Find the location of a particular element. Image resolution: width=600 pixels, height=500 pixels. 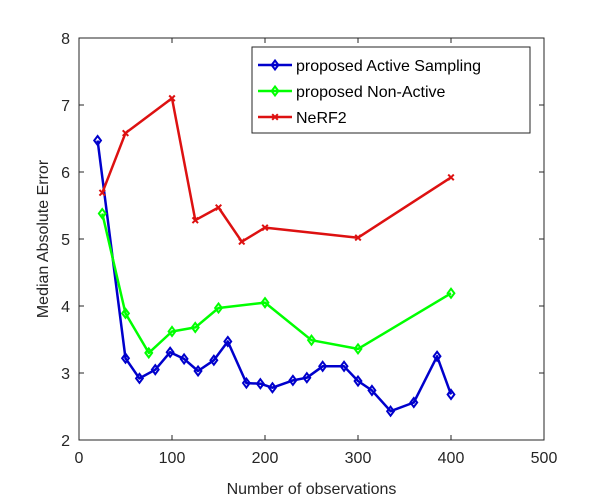

y-tick-label: 6 is located at coordinates (65, 173).